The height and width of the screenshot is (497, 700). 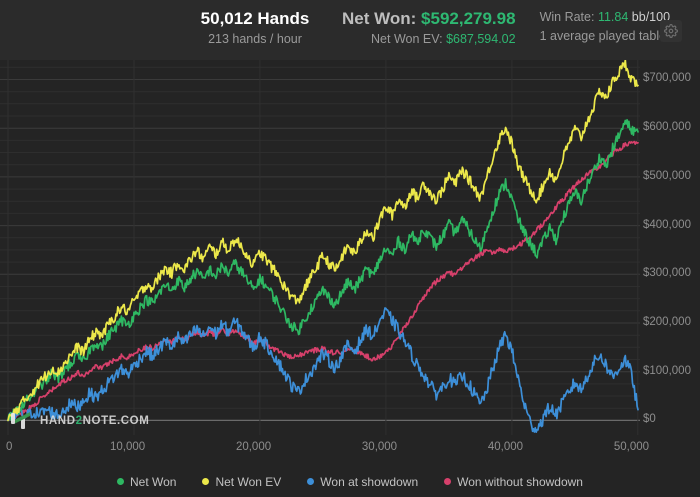 I want to click on legend-item: Won without showdown, so click(x=513, y=482).